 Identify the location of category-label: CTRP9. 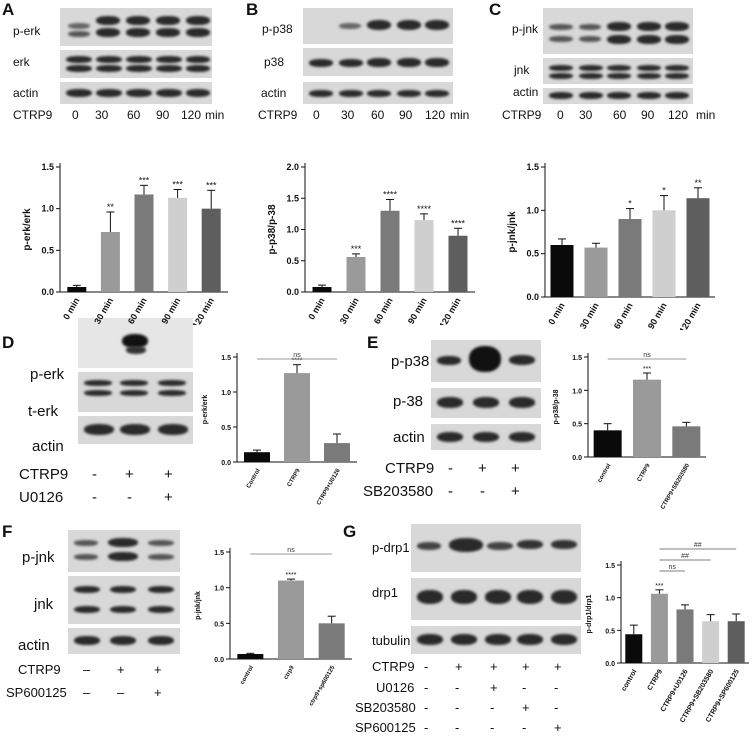
(294, 477).